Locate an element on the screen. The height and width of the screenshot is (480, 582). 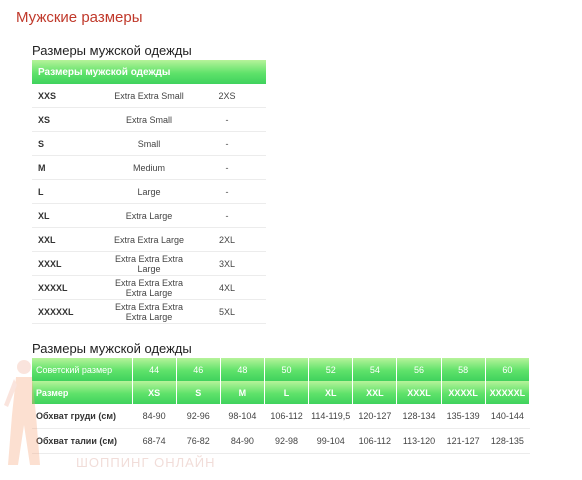
size-cell: XXXXXL is located at coordinates (508, 392).